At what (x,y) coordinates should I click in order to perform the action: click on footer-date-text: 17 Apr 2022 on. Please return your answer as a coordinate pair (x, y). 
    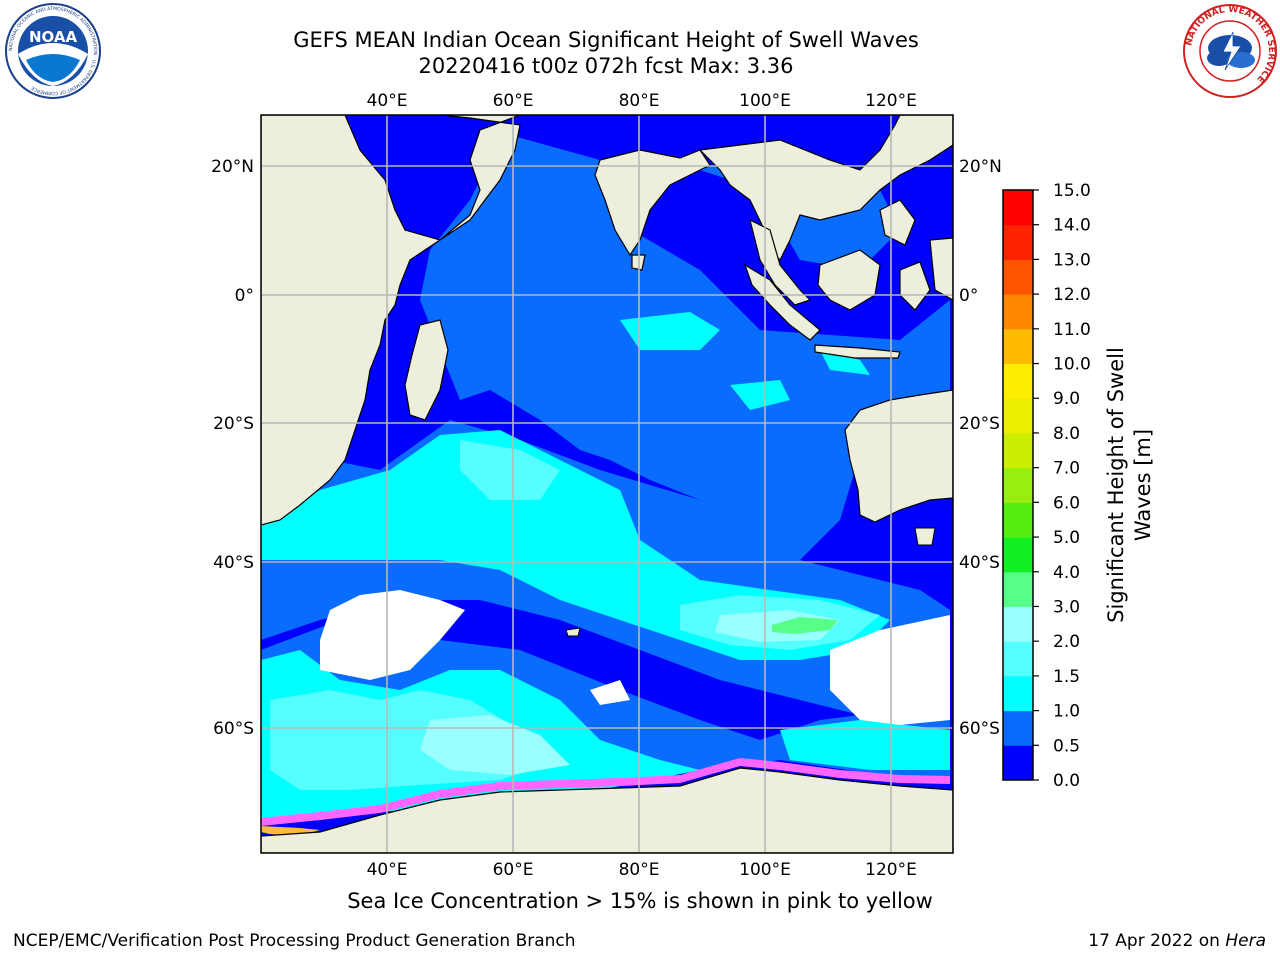
    Looking at the image, I should click on (1157, 941).